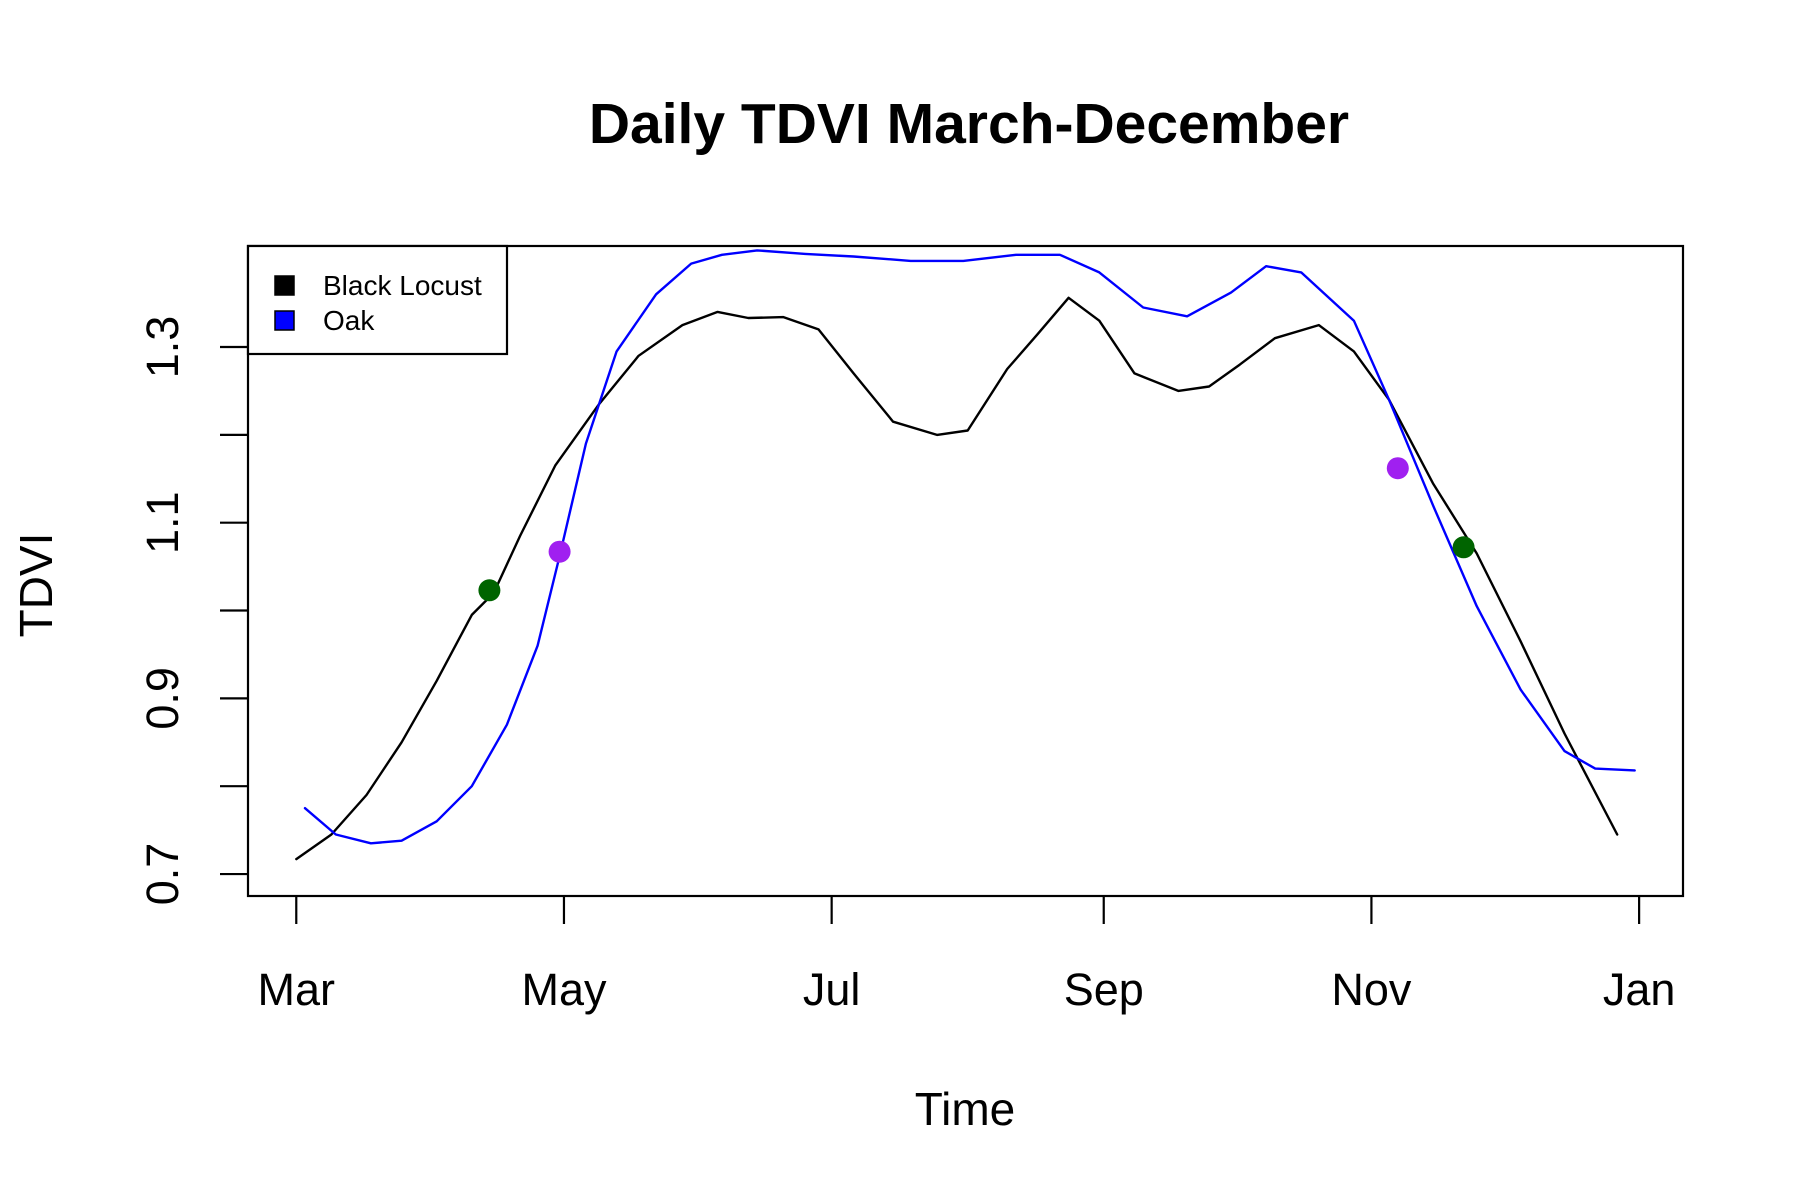 The height and width of the screenshot is (1200, 1800). Describe the element at coordinates (976, 529) in the screenshot. I see `marker-layer` at that location.